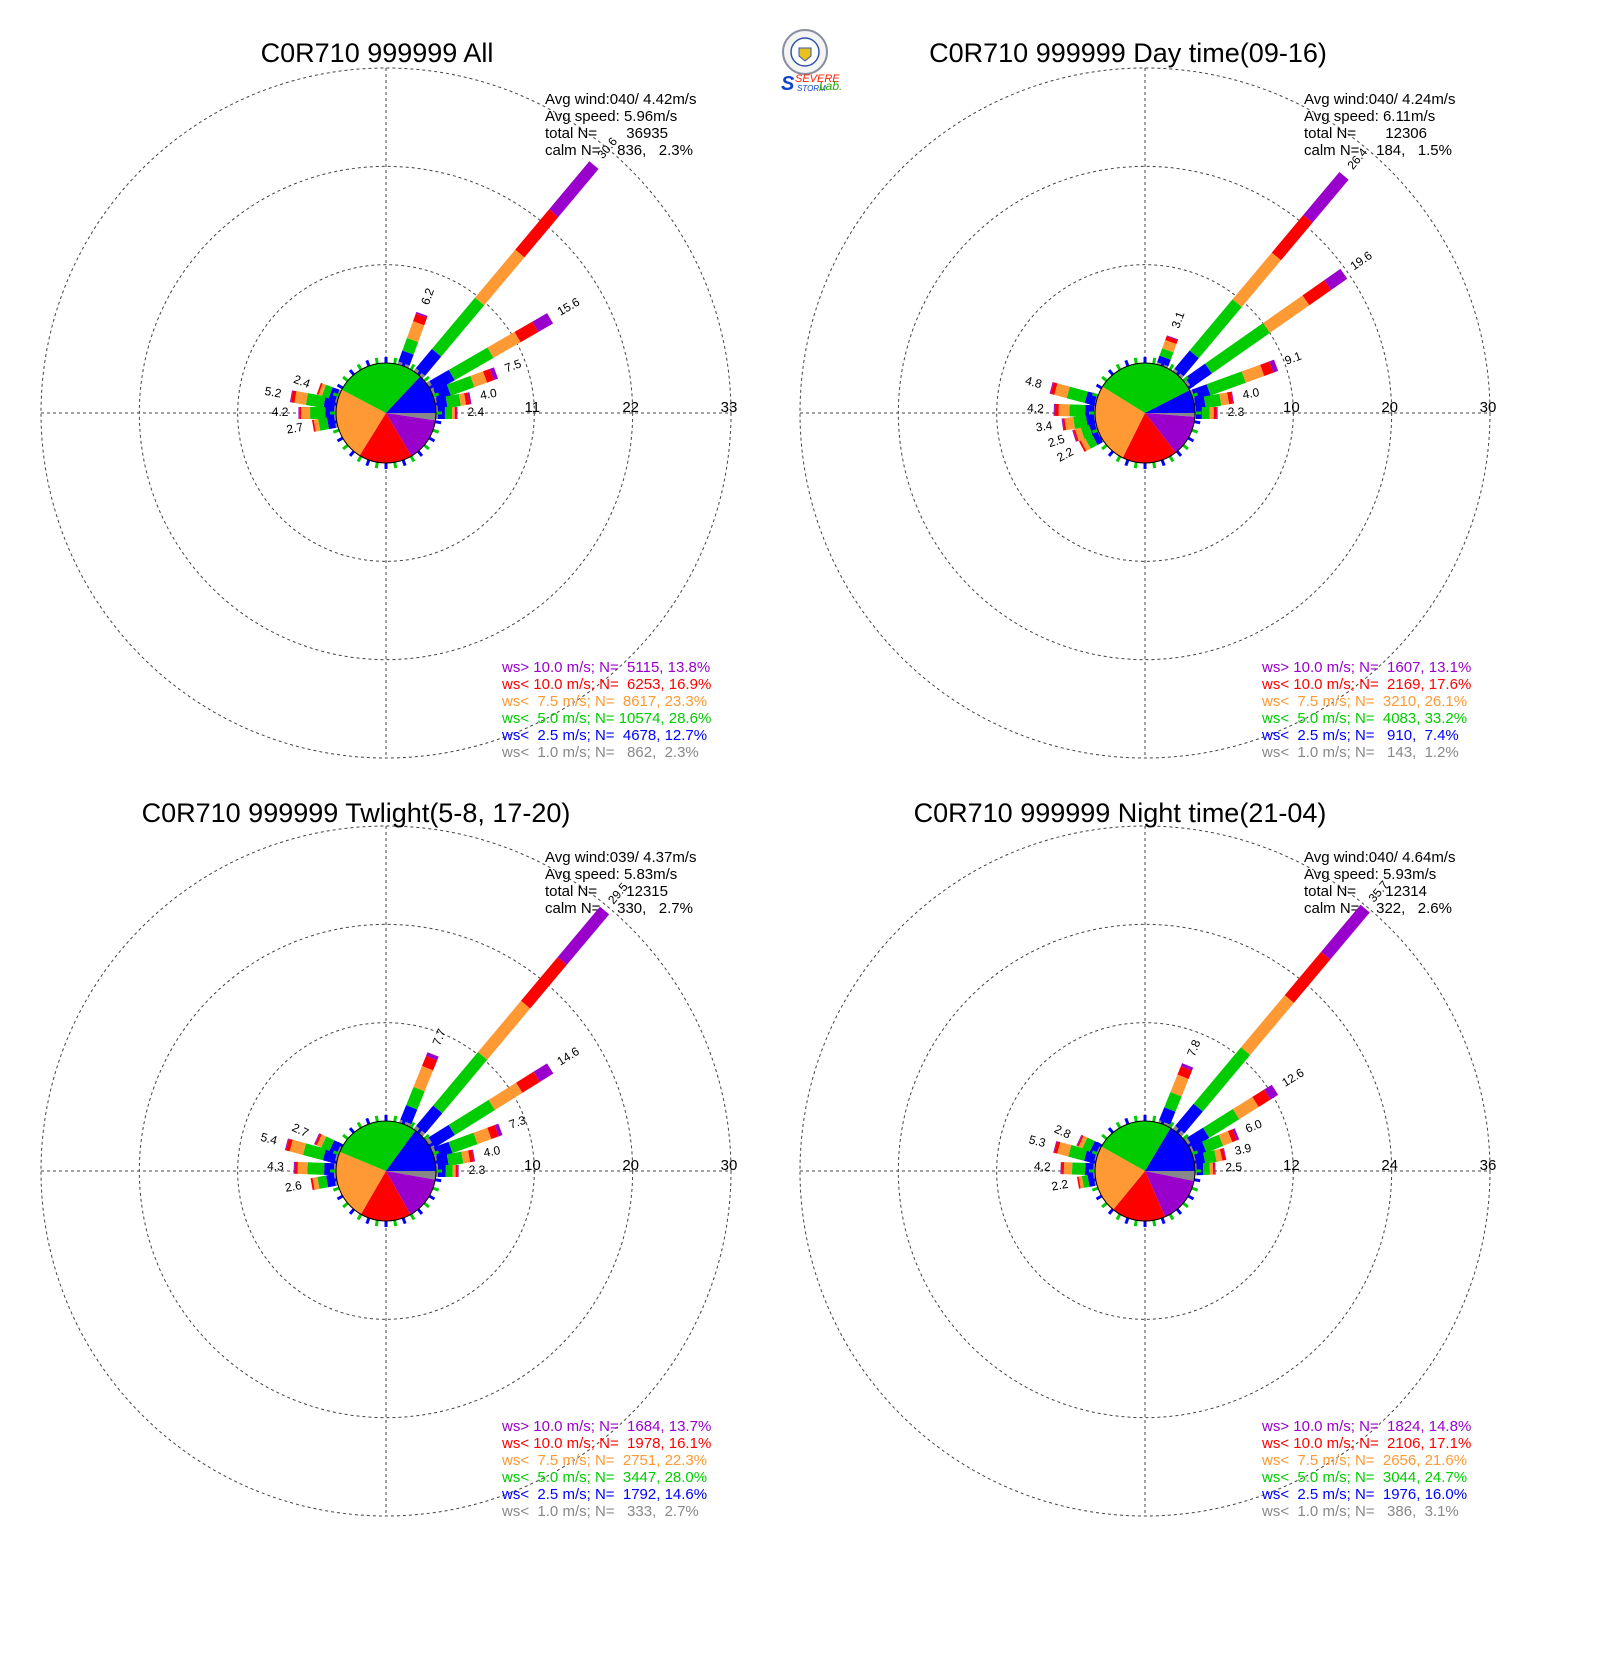 This screenshot has height=1660, width=1620. I want to click on spoke-label: 4.0, so click(488, 394).